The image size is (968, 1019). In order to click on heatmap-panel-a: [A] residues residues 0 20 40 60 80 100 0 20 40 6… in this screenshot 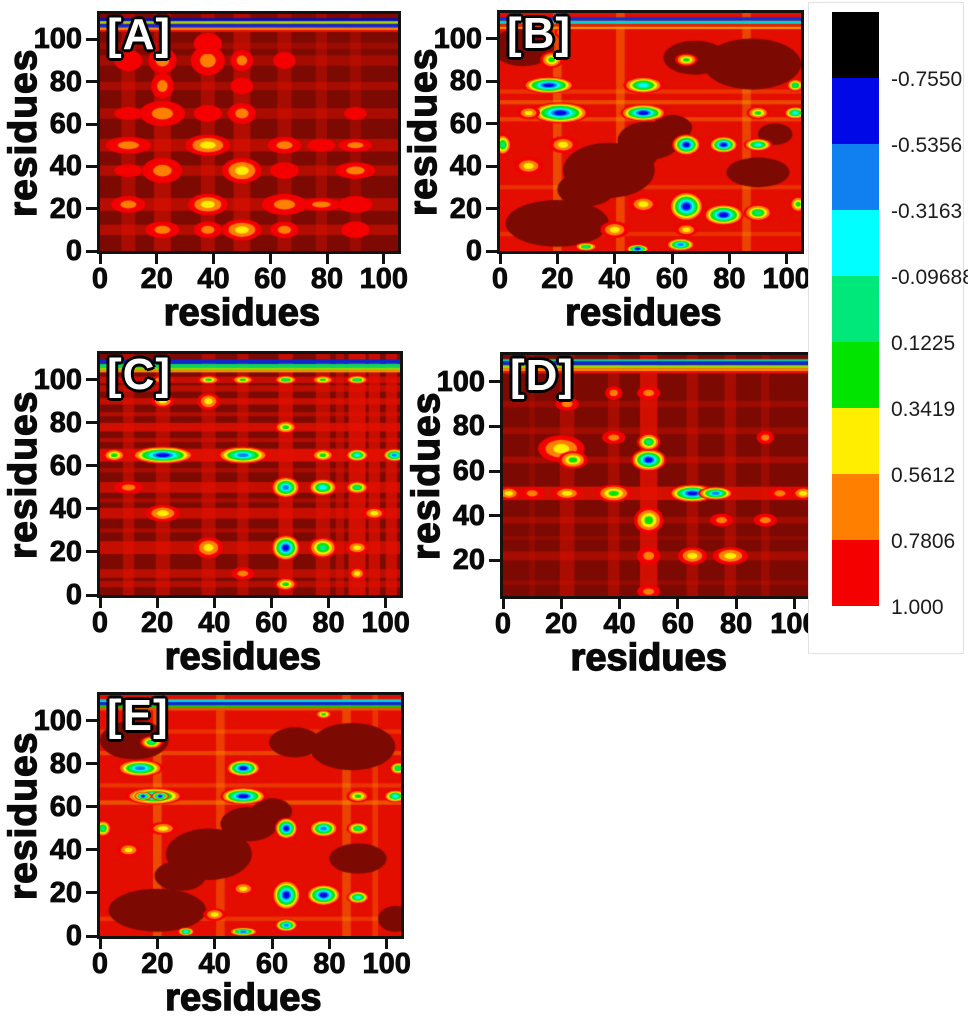, I will do `click(204, 171)`.